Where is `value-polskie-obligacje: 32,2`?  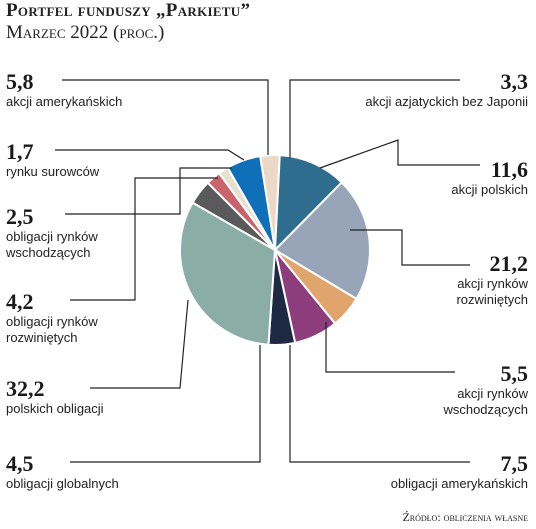
value-polskie-obligacje: 32,2 is located at coordinates (25, 388).